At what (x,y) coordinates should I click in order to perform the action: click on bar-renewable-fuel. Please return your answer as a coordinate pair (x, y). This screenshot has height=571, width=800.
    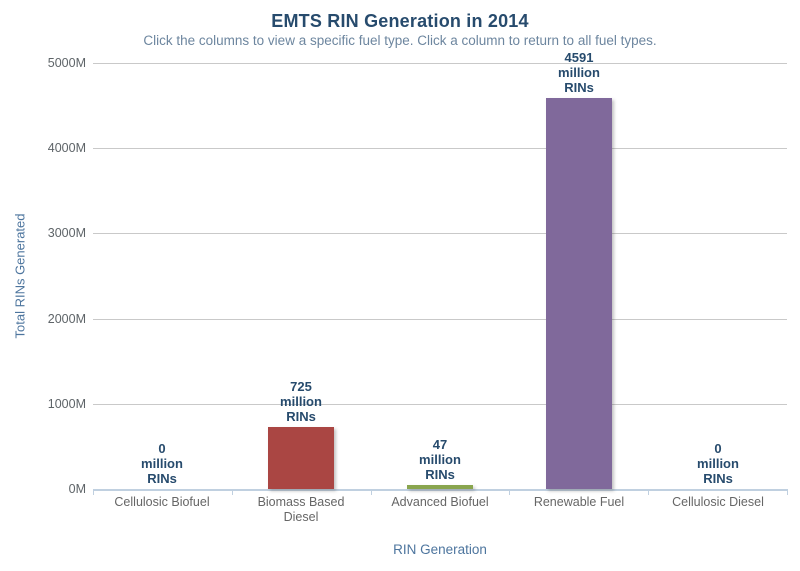
    Looking at the image, I should click on (579, 293).